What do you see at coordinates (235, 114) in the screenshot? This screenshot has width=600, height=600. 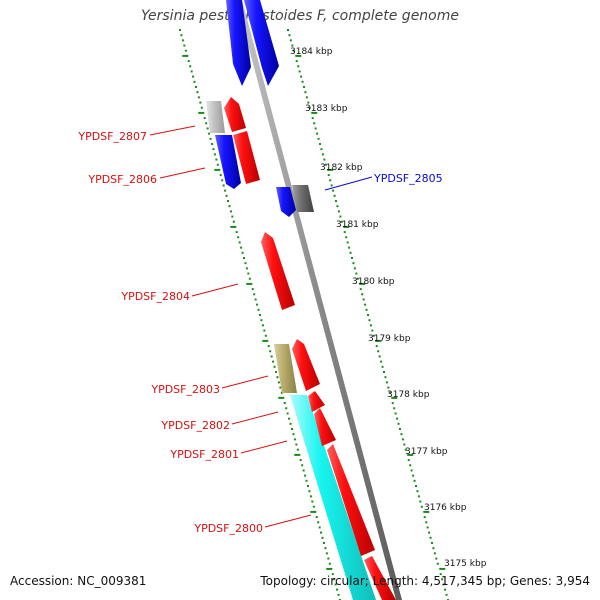 I see `gene-shape-2807-red` at bounding box center [235, 114].